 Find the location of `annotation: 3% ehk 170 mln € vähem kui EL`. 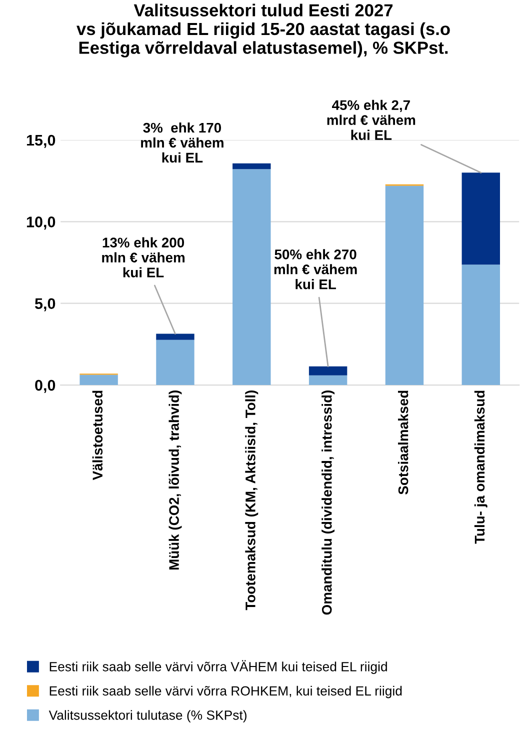

annotation: 3% ehk 170 mln € vähem kui EL is located at coordinates (182, 142).